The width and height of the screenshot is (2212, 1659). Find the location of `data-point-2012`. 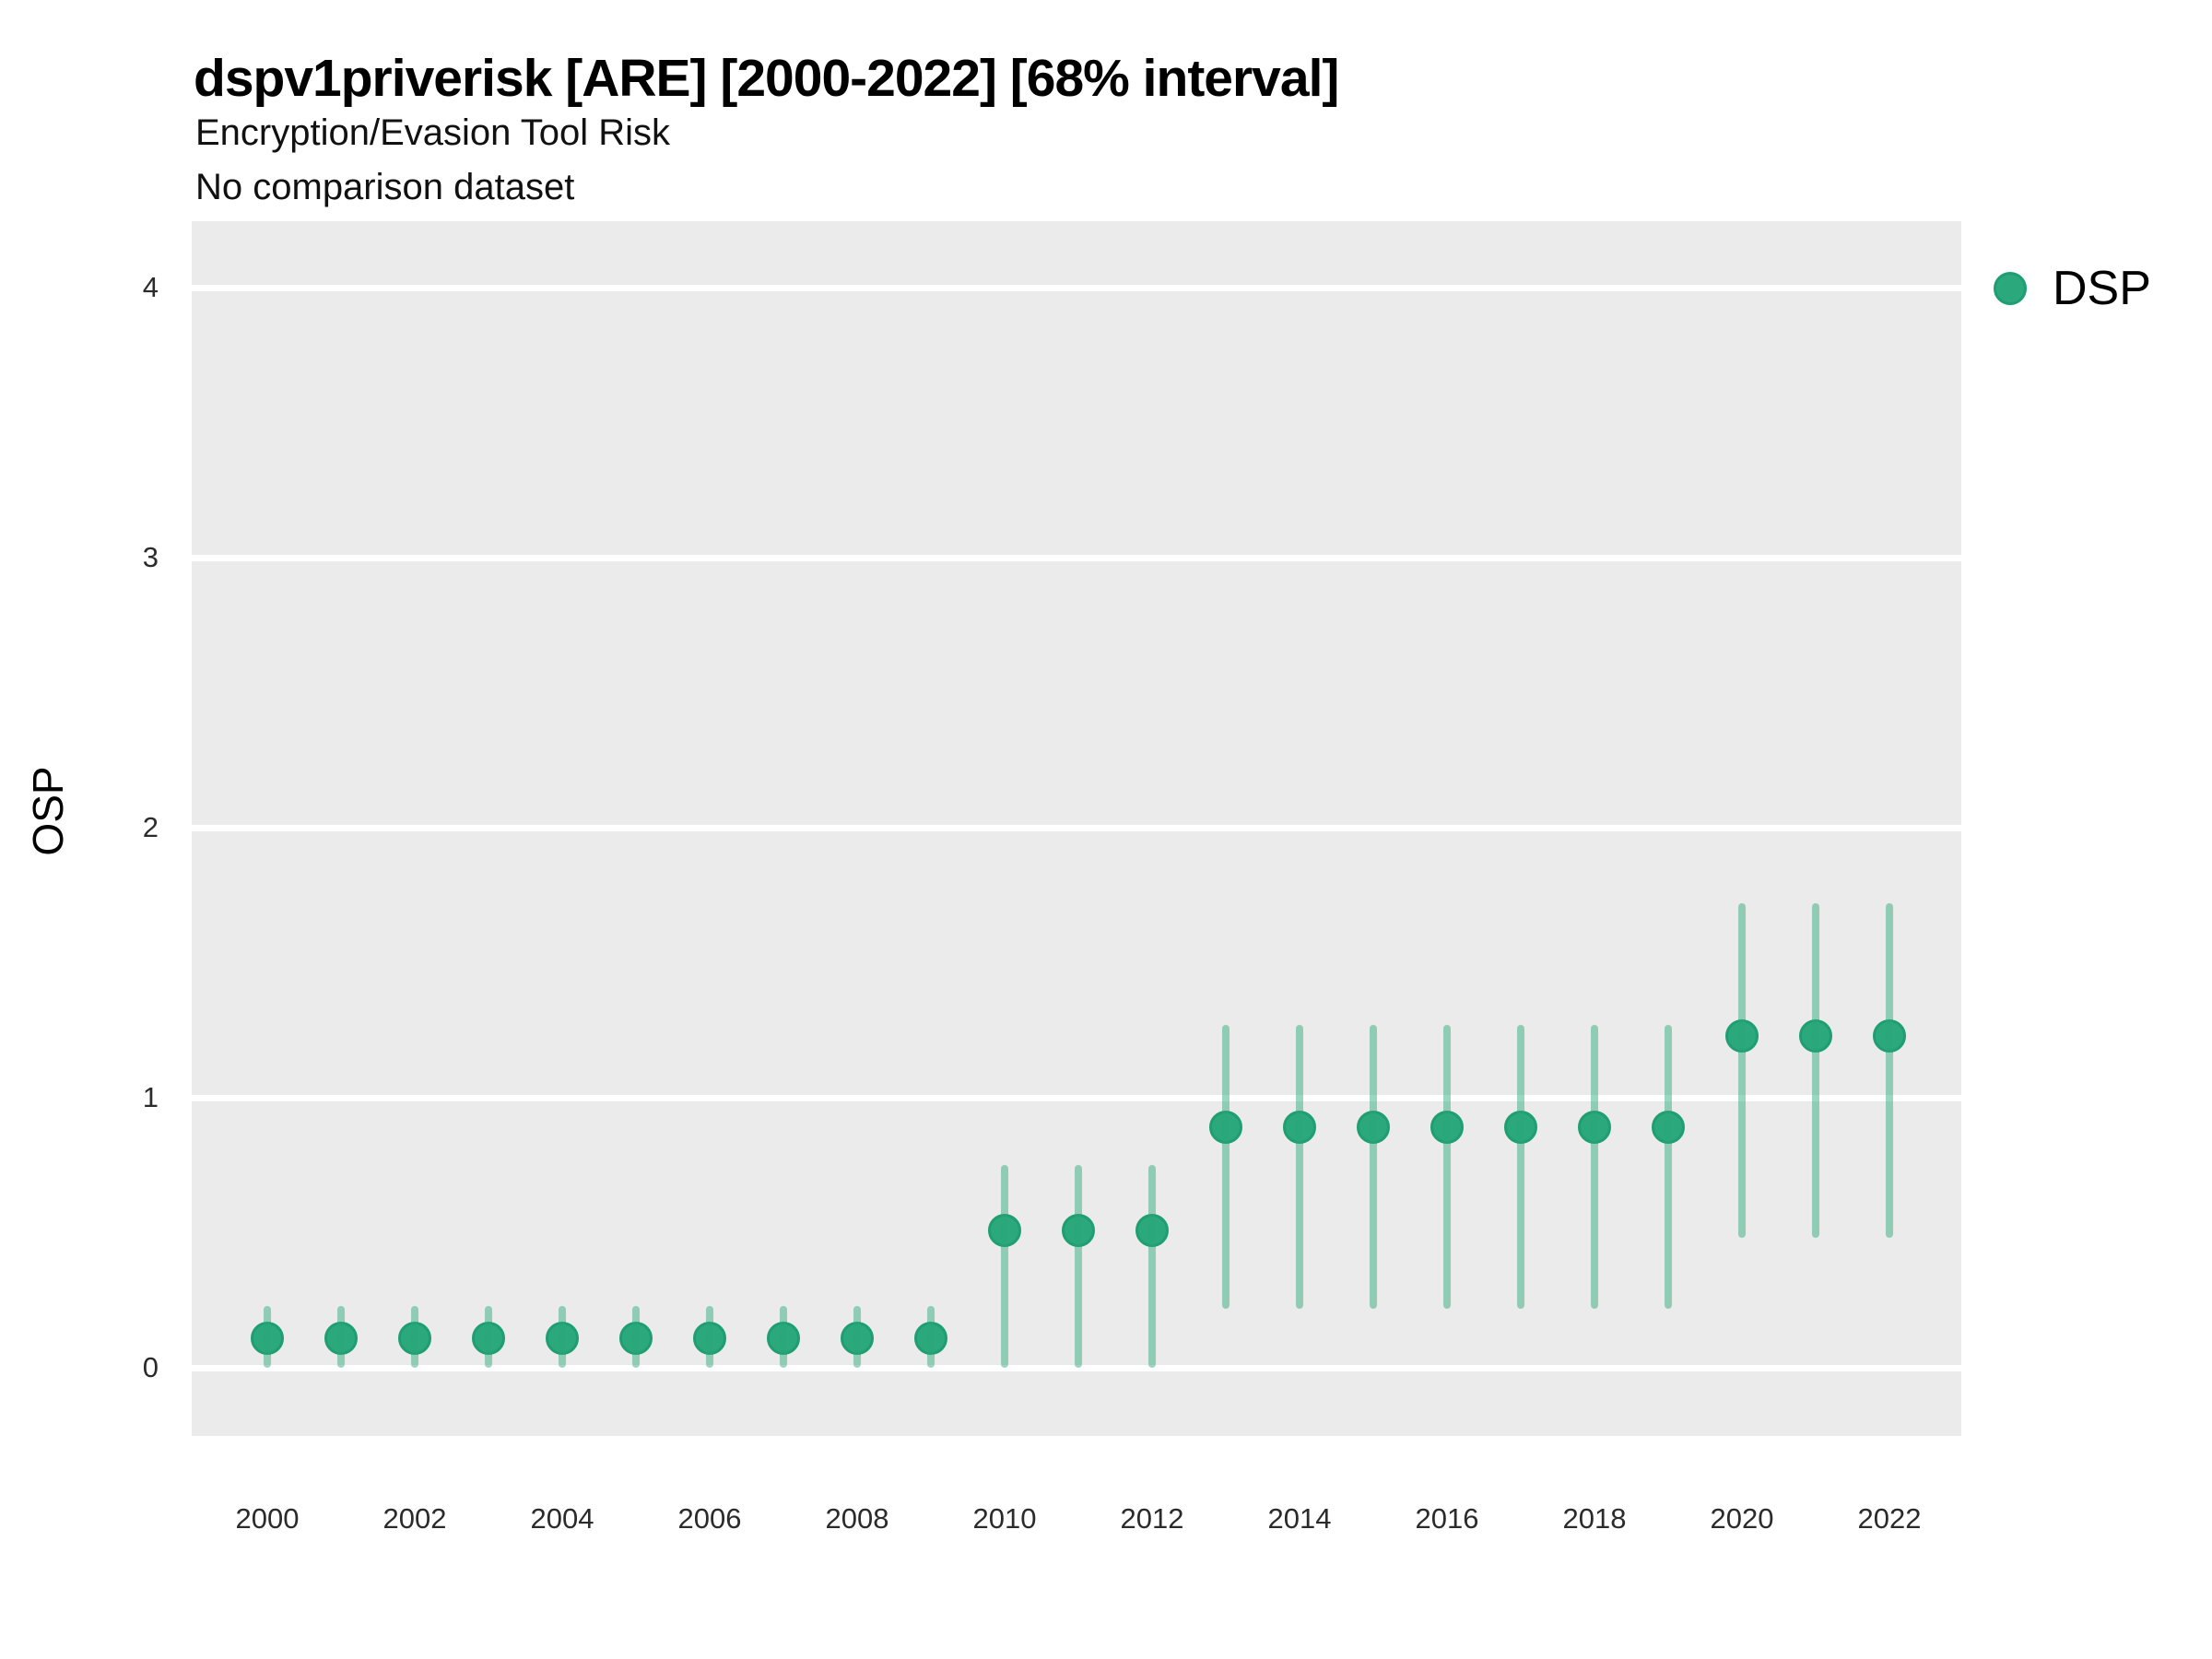

data-point-2012 is located at coordinates (1152, 1230).